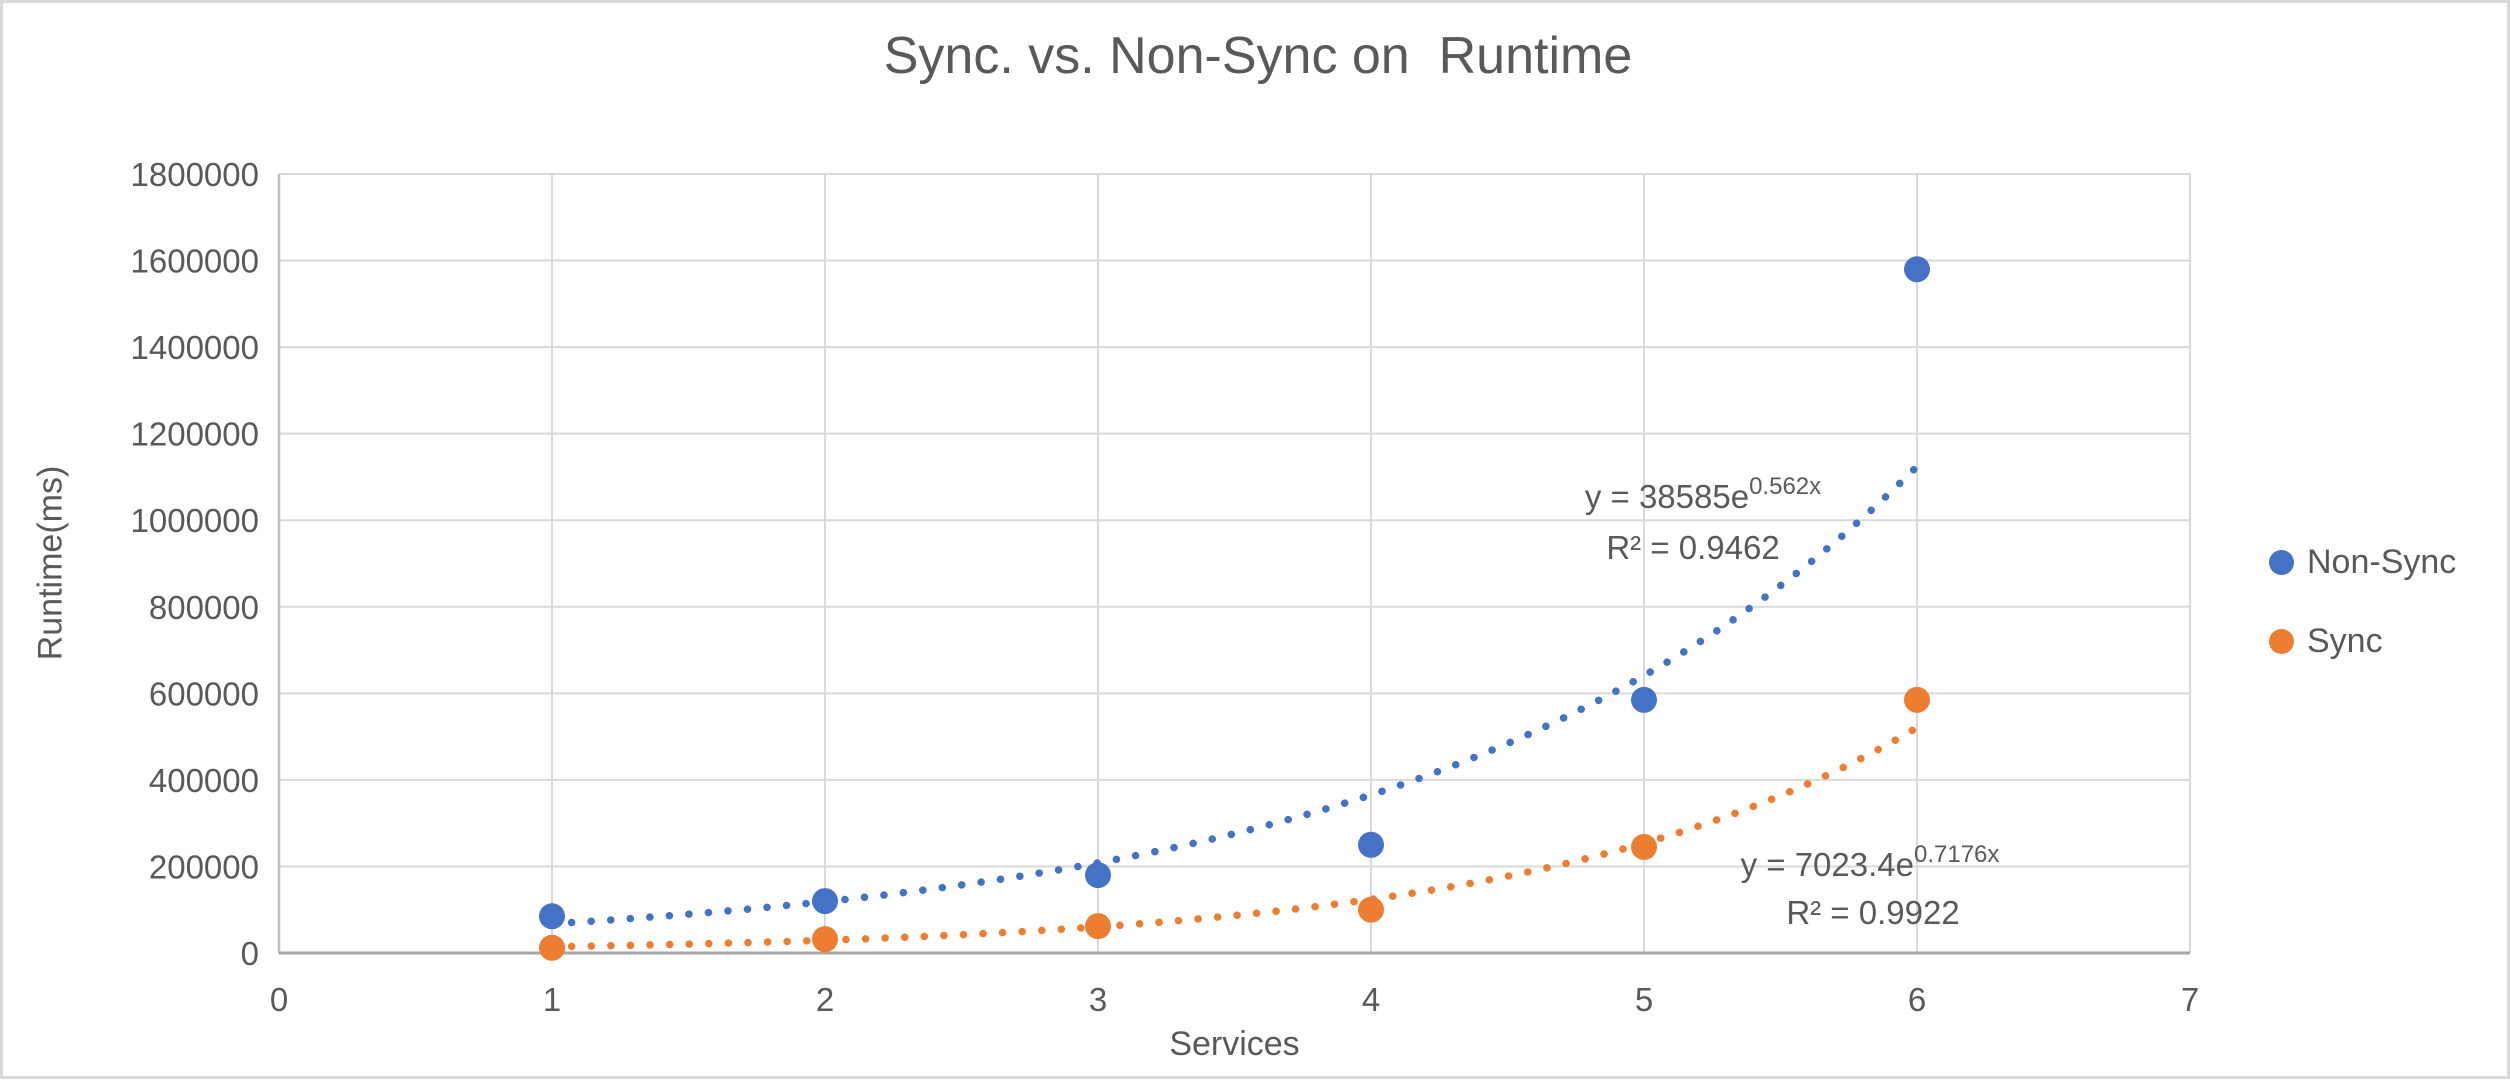  I want to click on x-tick-label: 6, so click(1917, 999).